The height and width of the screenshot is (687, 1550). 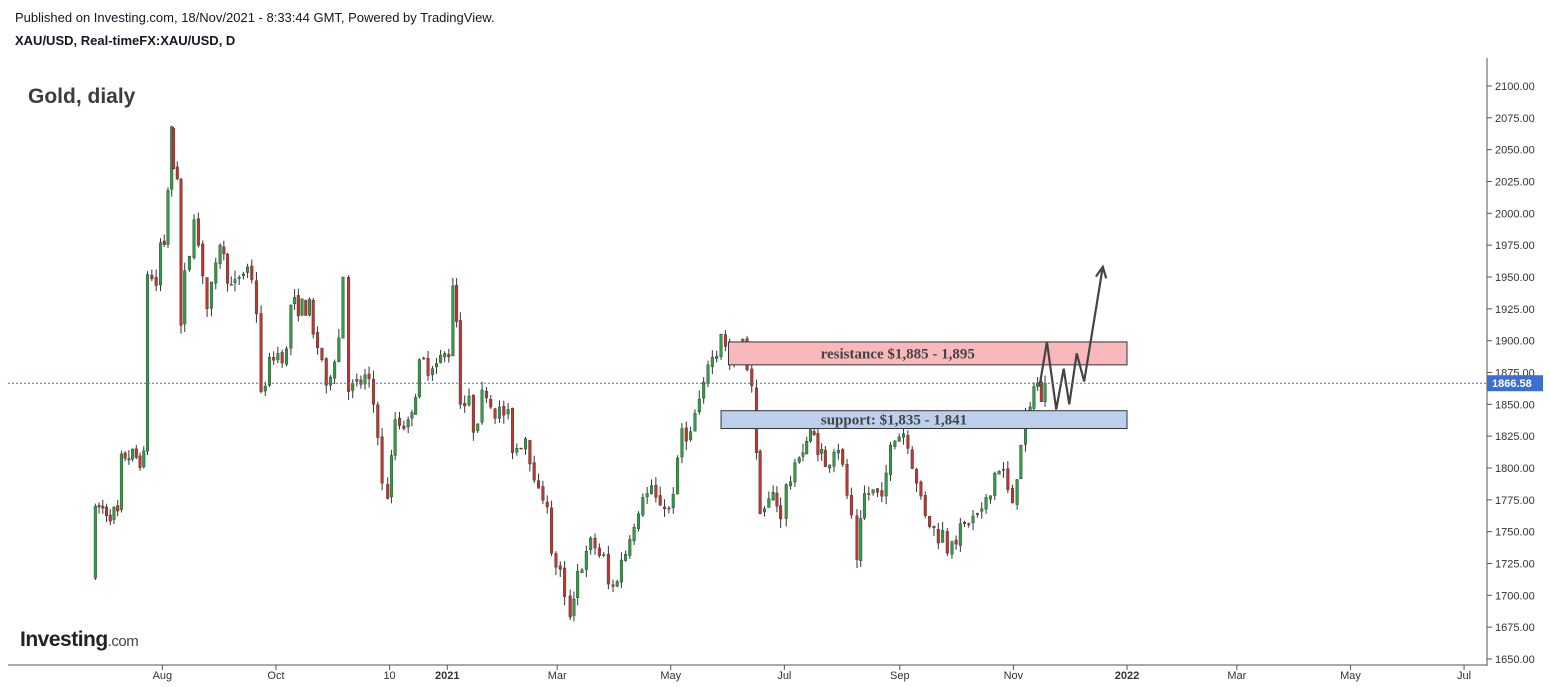 I want to click on y-tick-label: 1725.00, so click(x=1515, y=565).